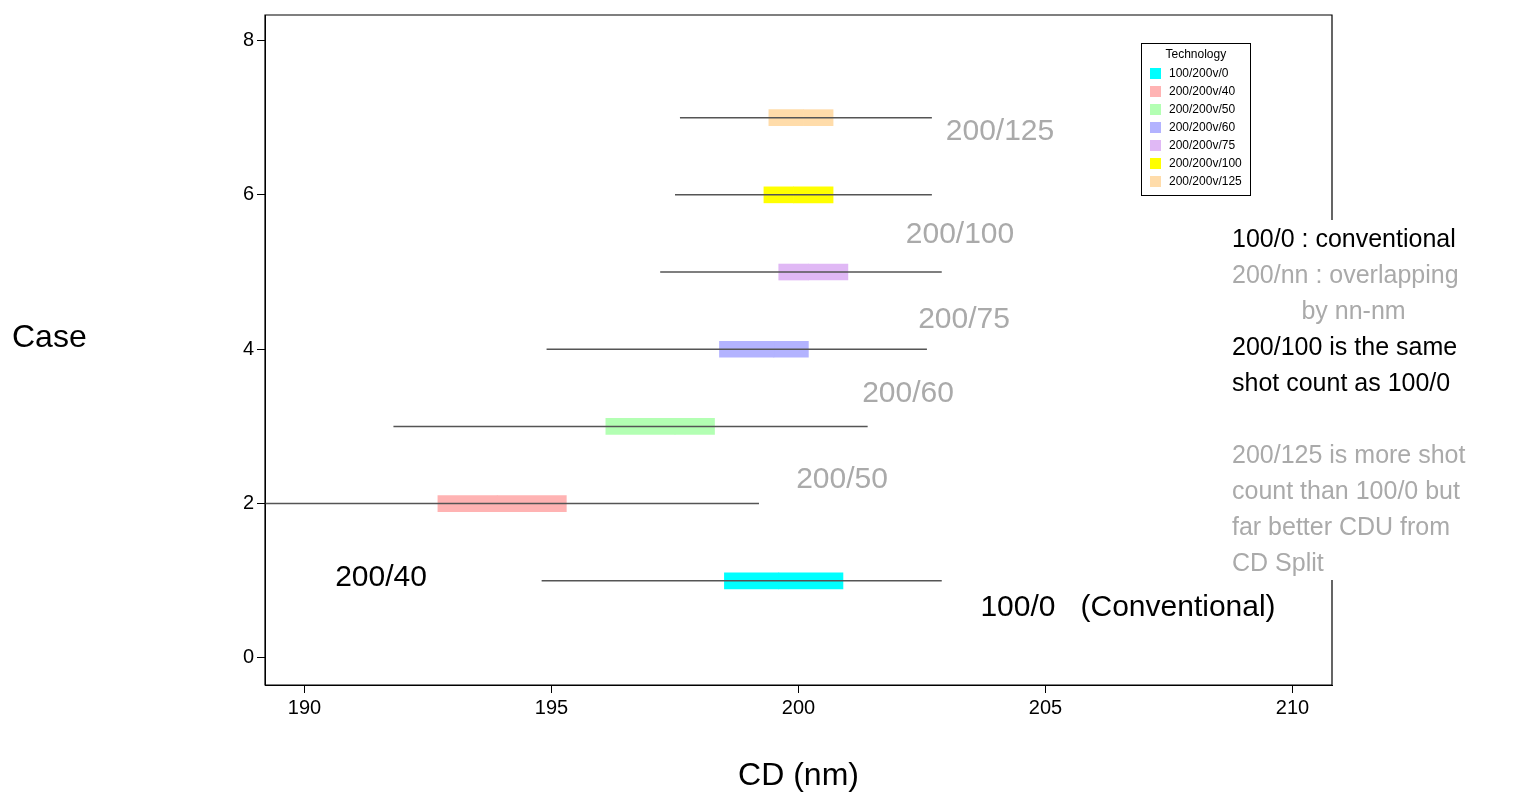  Describe the element at coordinates (1000, 130) in the screenshot. I see `annotation: 200/125` at that location.